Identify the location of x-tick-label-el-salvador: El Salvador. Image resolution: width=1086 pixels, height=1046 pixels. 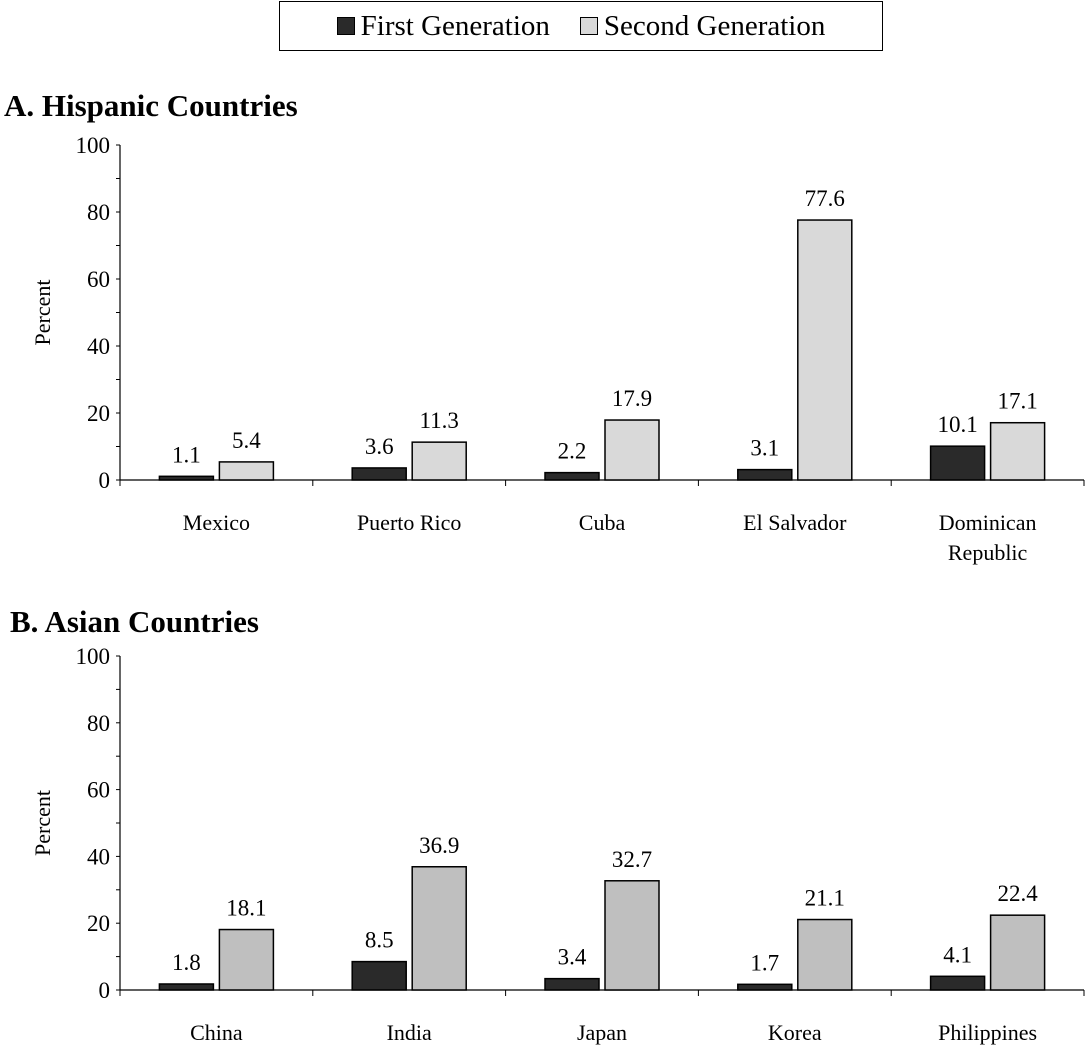
(795, 522).